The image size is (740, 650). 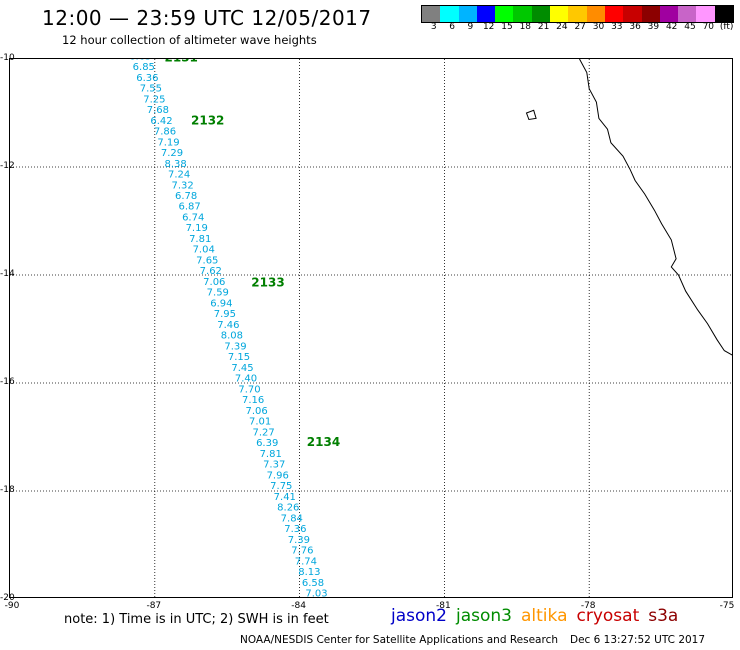 What do you see at coordinates (144, 67) in the screenshot?
I see `wave-height-label: 6.85` at bounding box center [144, 67].